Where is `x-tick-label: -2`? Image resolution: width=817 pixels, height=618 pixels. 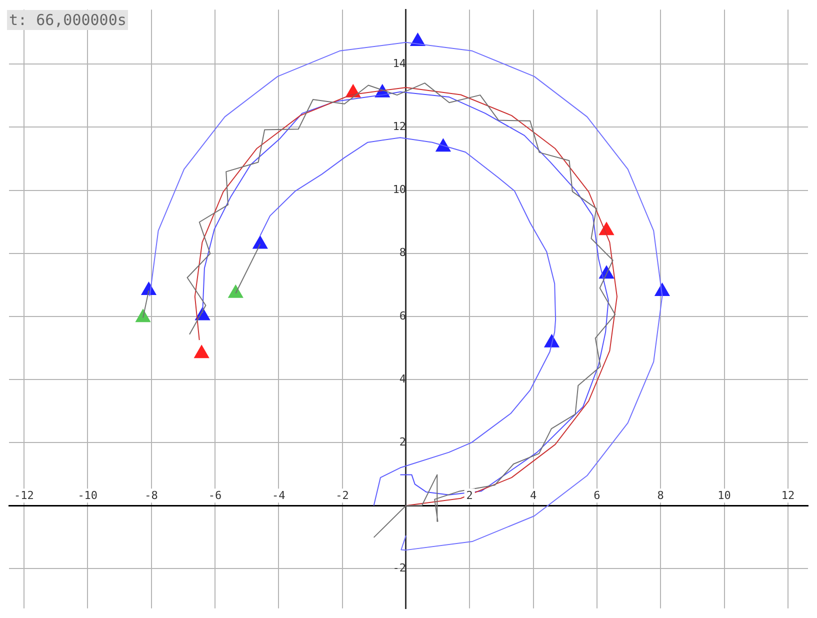
x-tick-label: -2 is located at coordinates (342, 495).